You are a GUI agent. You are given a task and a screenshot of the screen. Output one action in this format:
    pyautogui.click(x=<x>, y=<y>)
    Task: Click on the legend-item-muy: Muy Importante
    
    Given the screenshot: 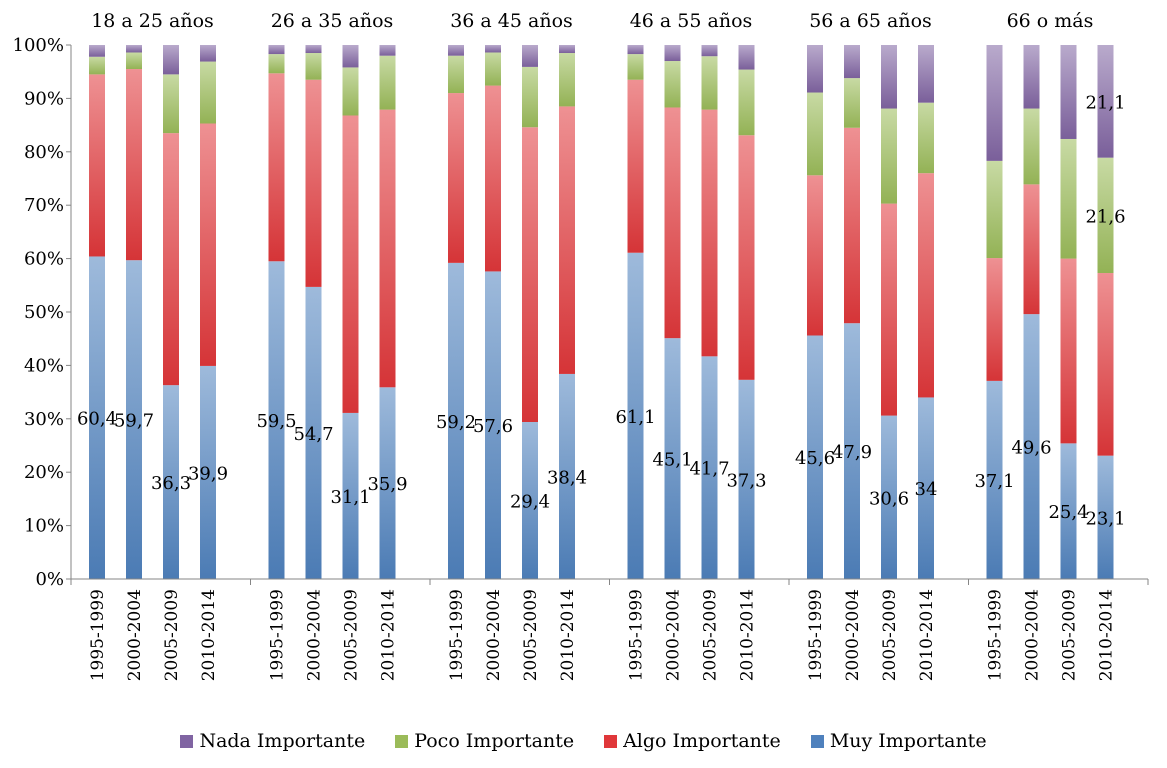 What is the action you would take?
    pyautogui.click(x=898, y=741)
    